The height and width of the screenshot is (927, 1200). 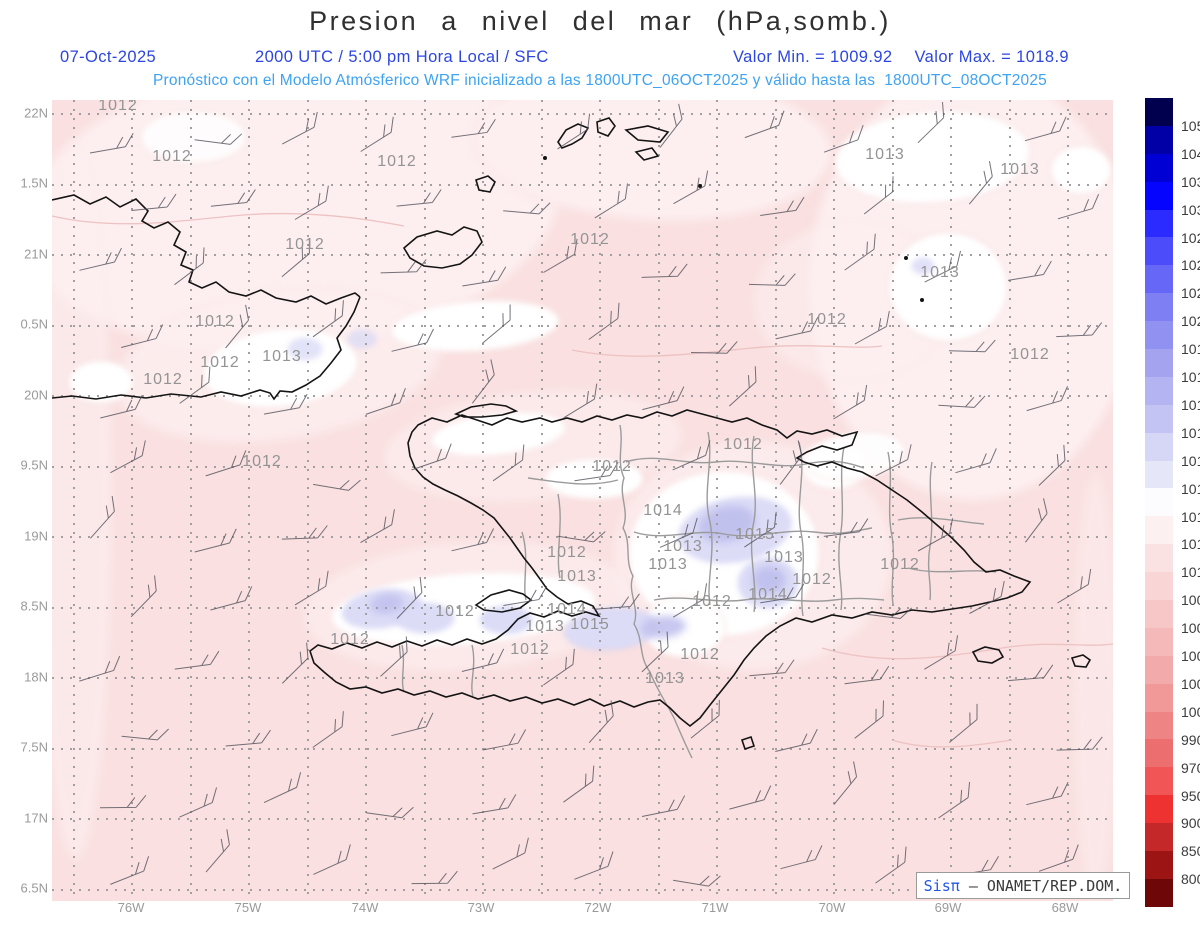 What do you see at coordinates (600, 21) in the screenshot?
I see `page-title: Presion a nivel del mar (hPa,somb.)` at bounding box center [600, 21].